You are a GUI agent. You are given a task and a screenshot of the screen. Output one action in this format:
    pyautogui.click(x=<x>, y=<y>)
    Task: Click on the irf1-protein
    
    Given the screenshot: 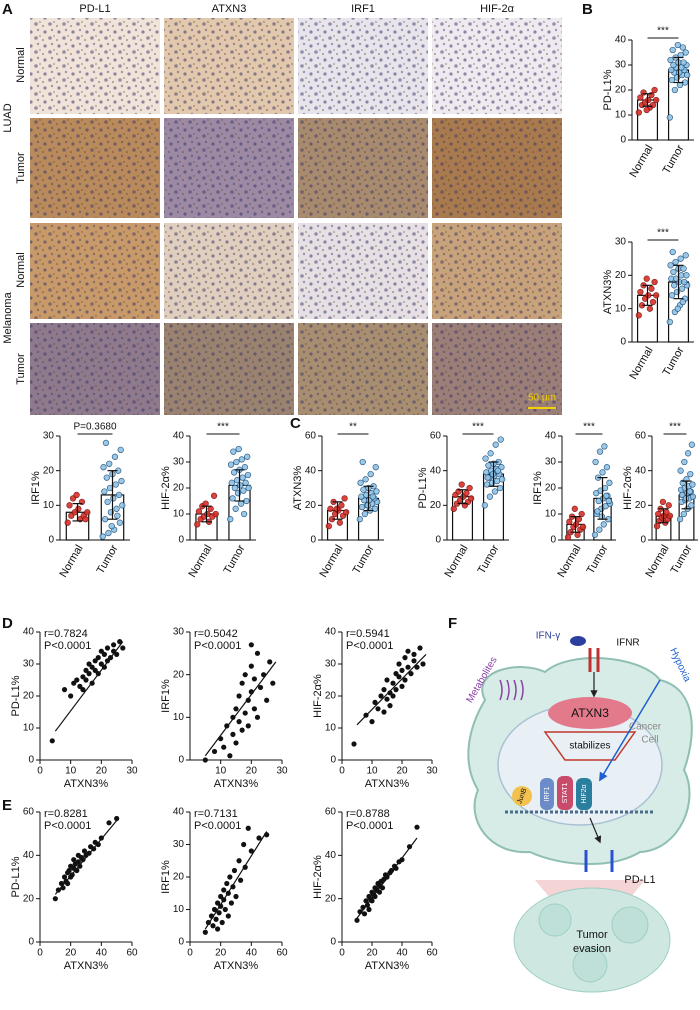 What is the action you would take?
    pyautogui.click(x=547, y=794)
    